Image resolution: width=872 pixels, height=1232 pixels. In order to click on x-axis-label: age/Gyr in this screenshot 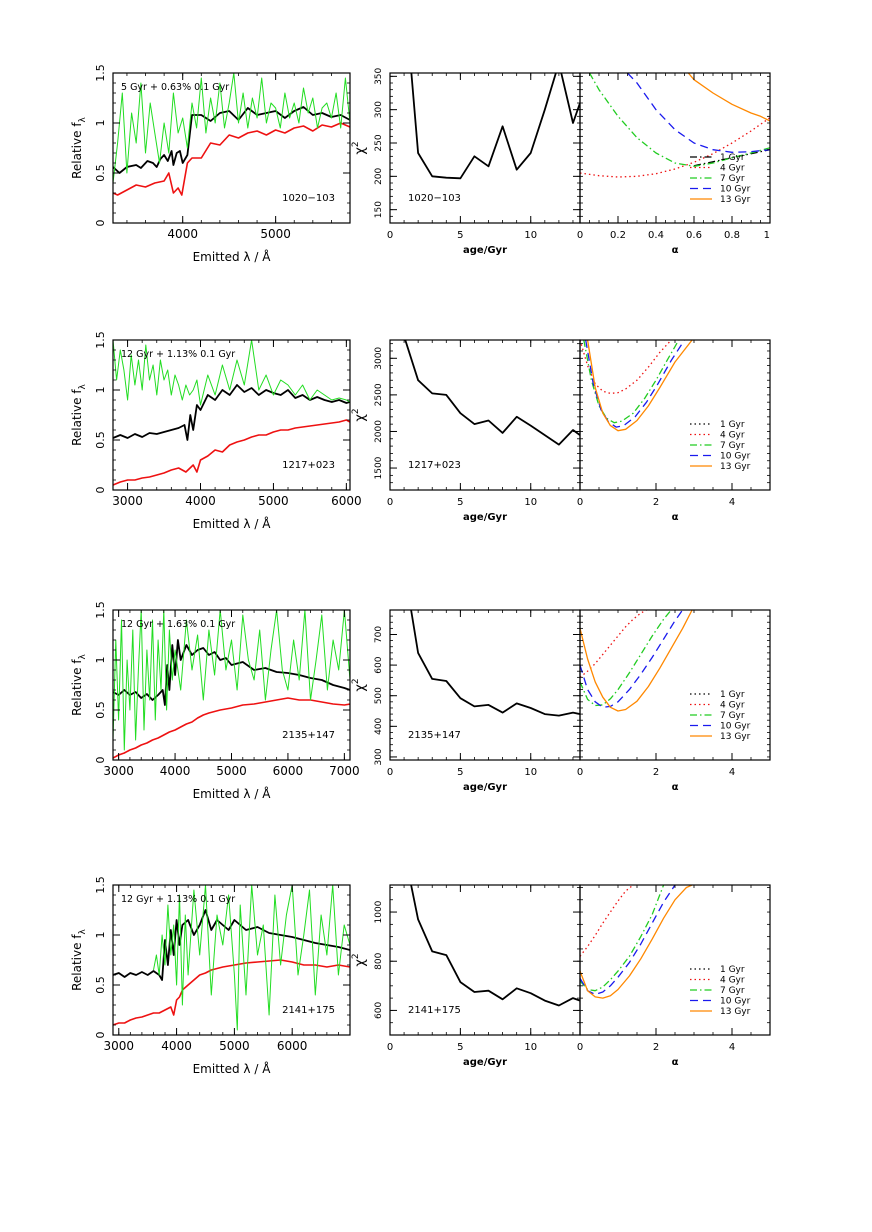, I will do `click(485, 787)`.